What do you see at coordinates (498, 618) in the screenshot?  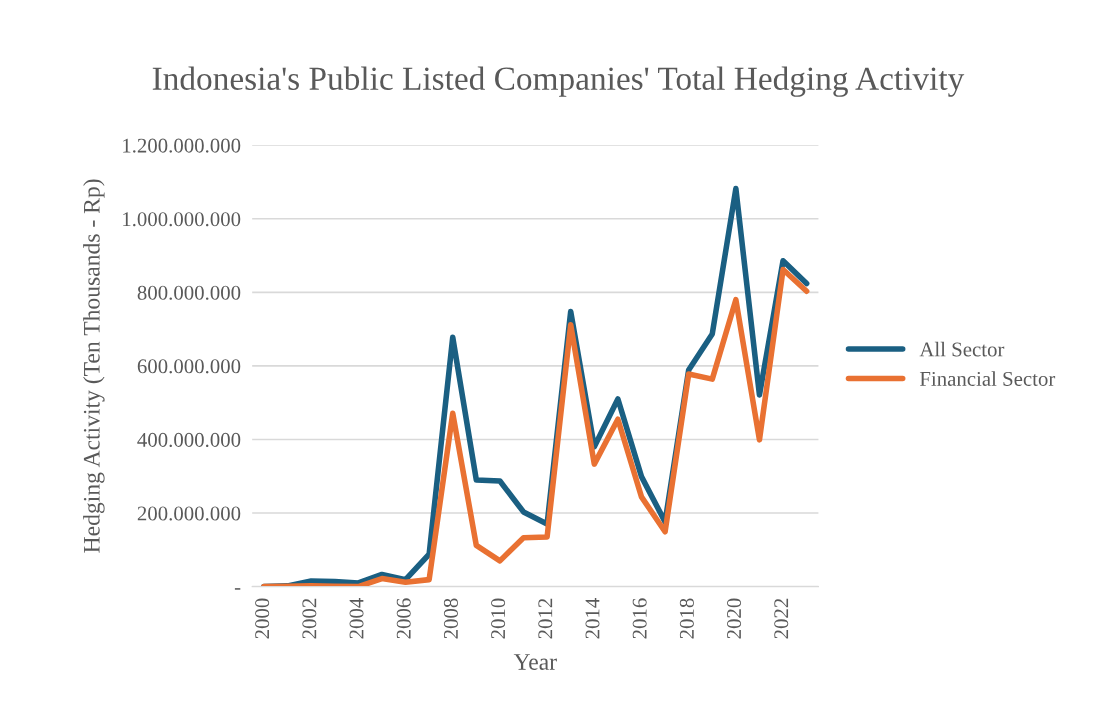 I see `x-tick-label: 2010` at bounding box center [498, 618].